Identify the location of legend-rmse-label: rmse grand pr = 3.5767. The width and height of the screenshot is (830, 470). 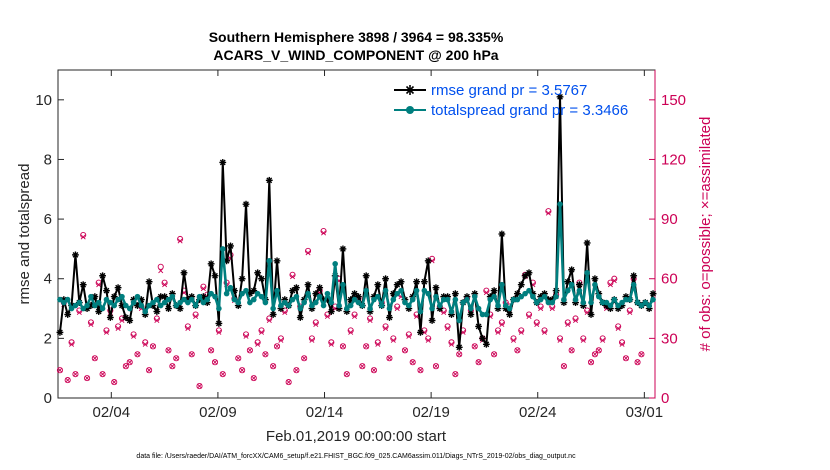
(509, 90).